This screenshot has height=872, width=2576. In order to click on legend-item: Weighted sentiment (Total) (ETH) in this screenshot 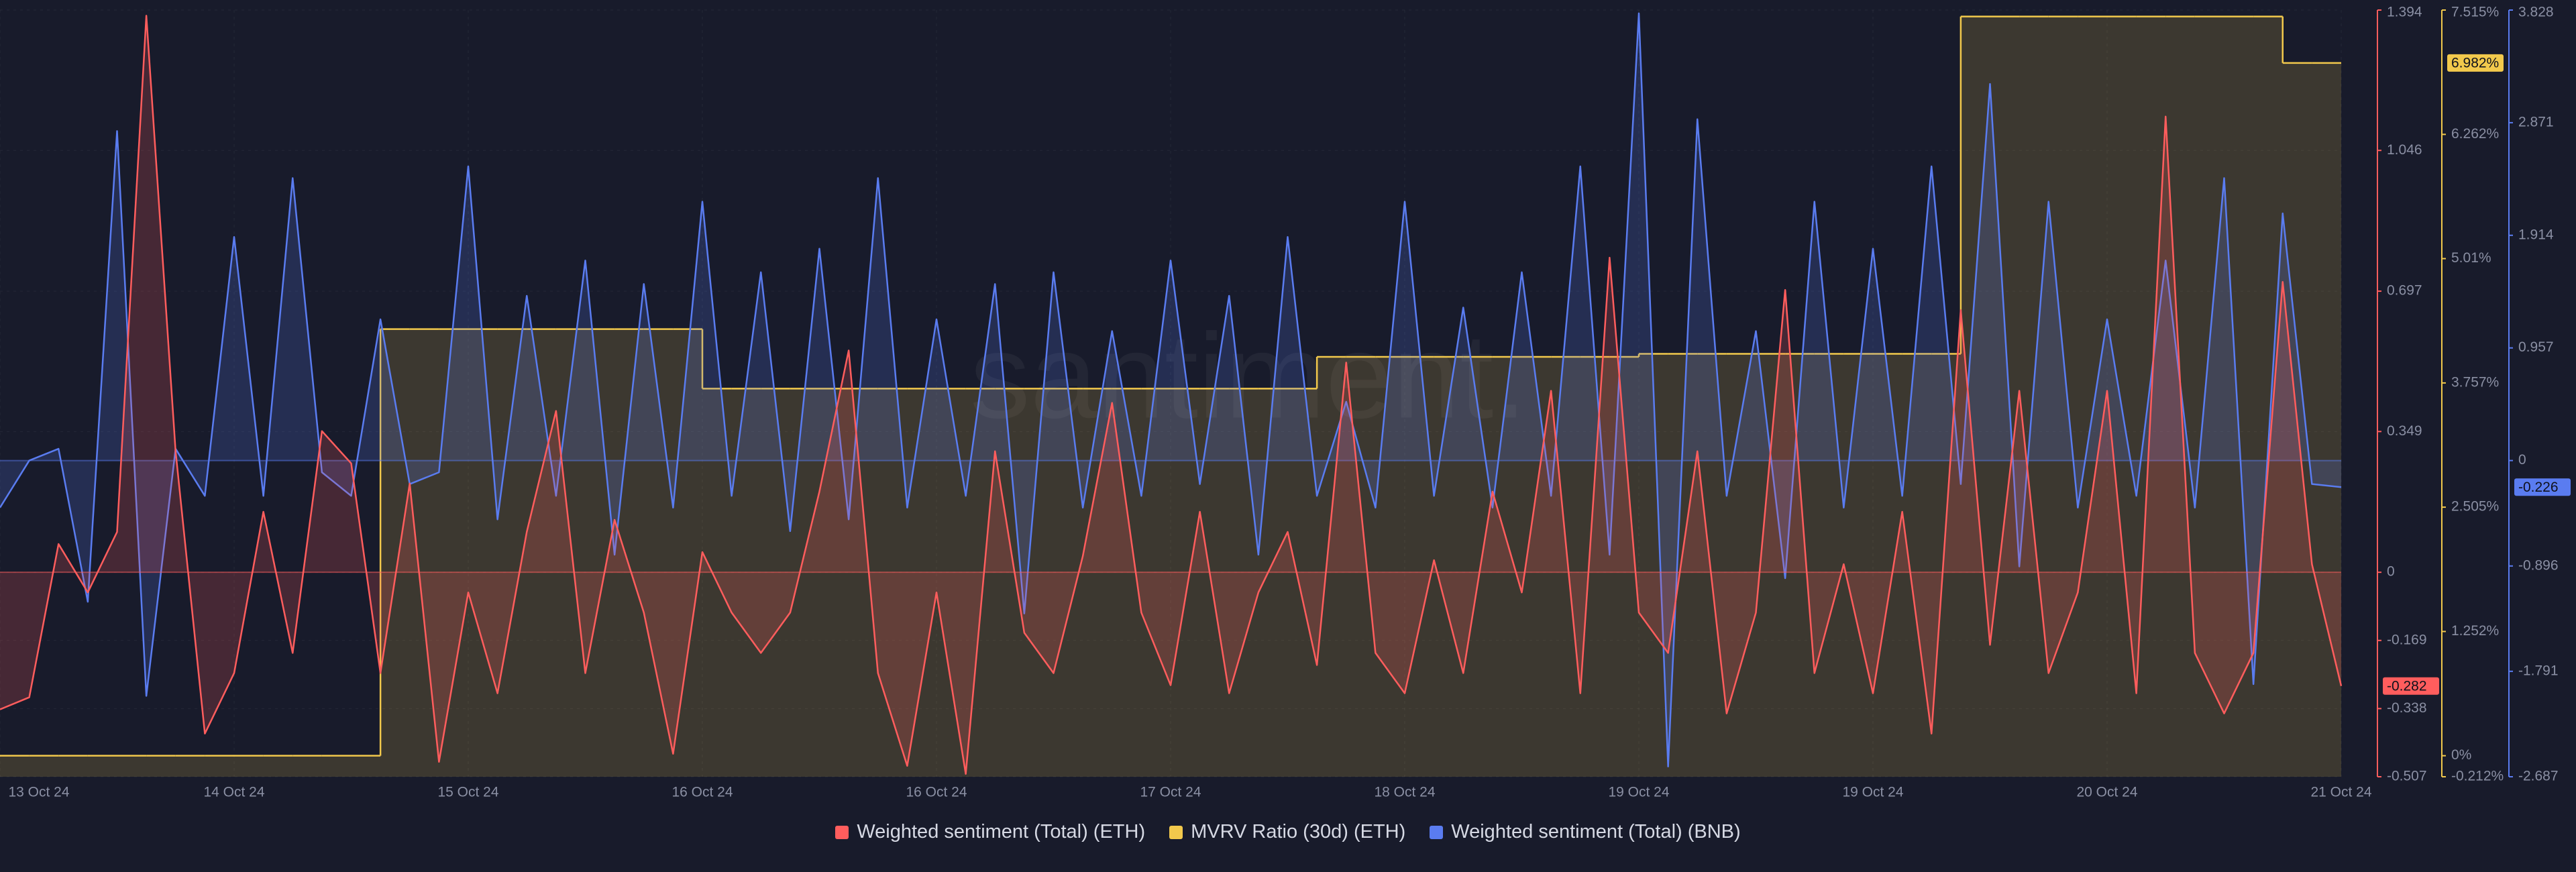, I will do `click(990, 832)`.